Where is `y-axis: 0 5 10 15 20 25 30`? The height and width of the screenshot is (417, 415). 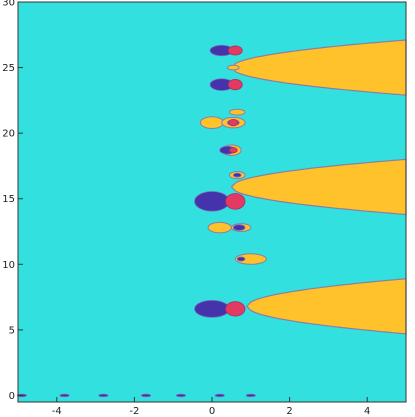 y-axis: 0 5 10 15 20 25 30 is located at coordinates (12, 201).